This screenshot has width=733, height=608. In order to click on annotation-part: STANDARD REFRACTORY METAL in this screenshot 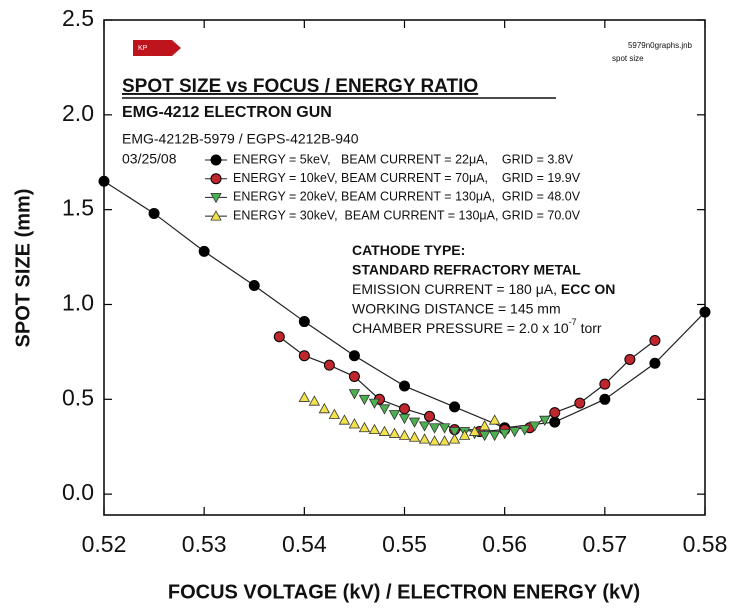, I will do `click(466, 269)`.